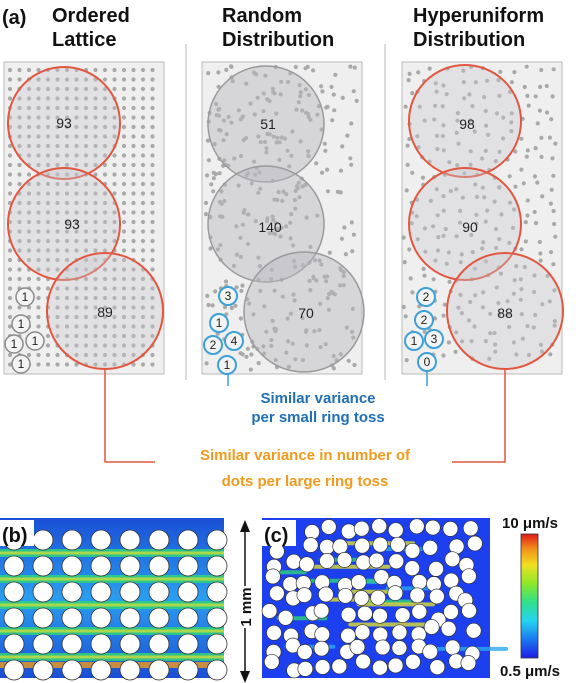  Describe the element at coordinates (105, 312) in the screenshot. I see `large-ring-count: 89` at that location.